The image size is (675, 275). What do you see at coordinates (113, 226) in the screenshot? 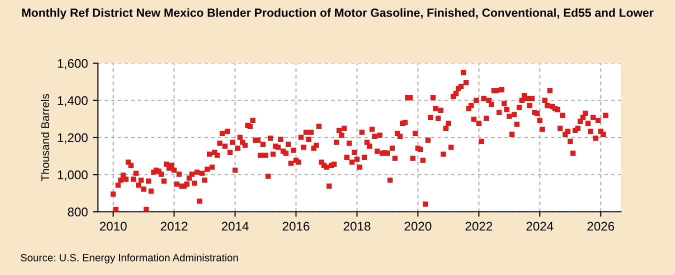
I see `x-tick-label: 2010` at bounding box center [113, 226].